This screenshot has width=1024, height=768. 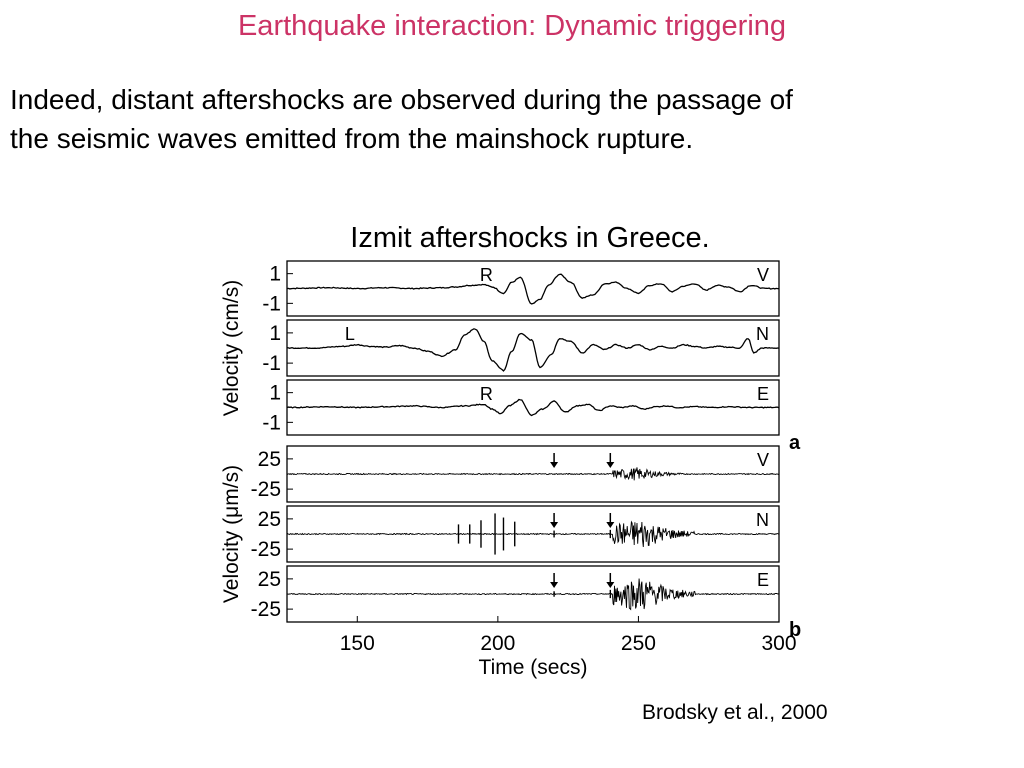 I want to click on y-axis-label-b: Velocity (μm/s), so click(x=231, y=534).